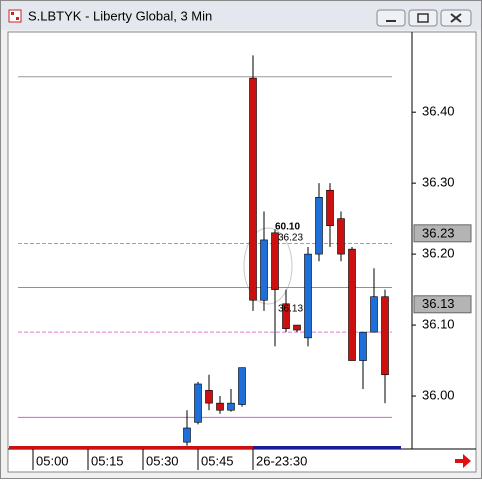 This screenshot has width=482, height=484. I want to click on close-icon, so click(456, 18).